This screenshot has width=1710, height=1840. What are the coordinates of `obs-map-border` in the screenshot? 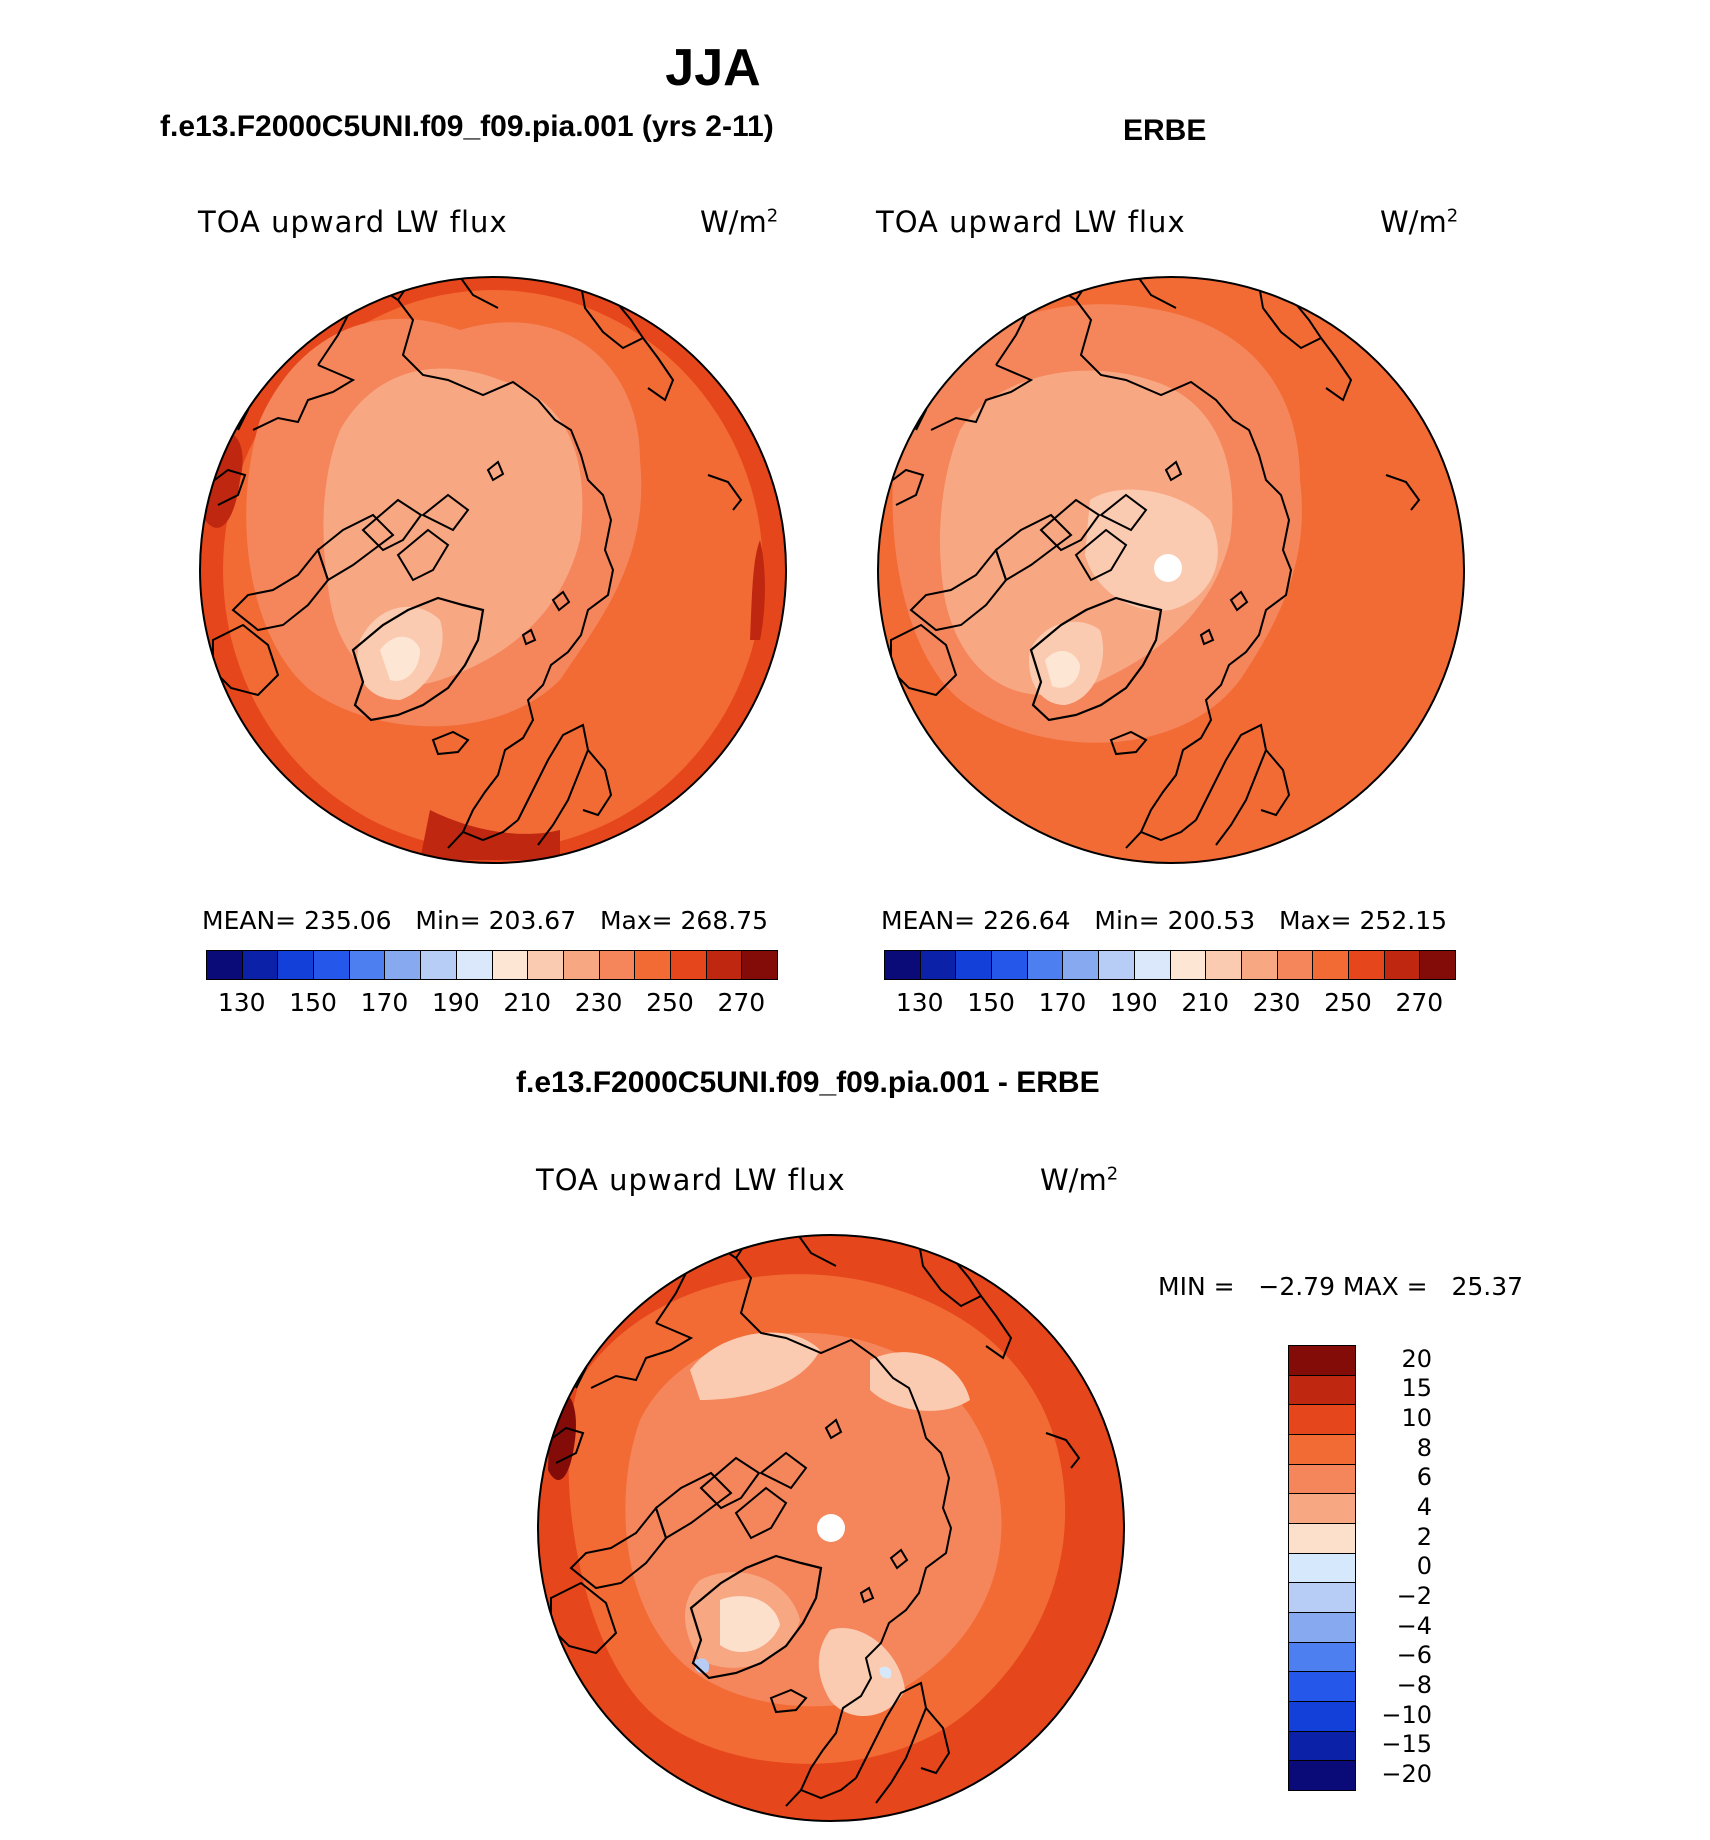 It's located at (1171, 570).